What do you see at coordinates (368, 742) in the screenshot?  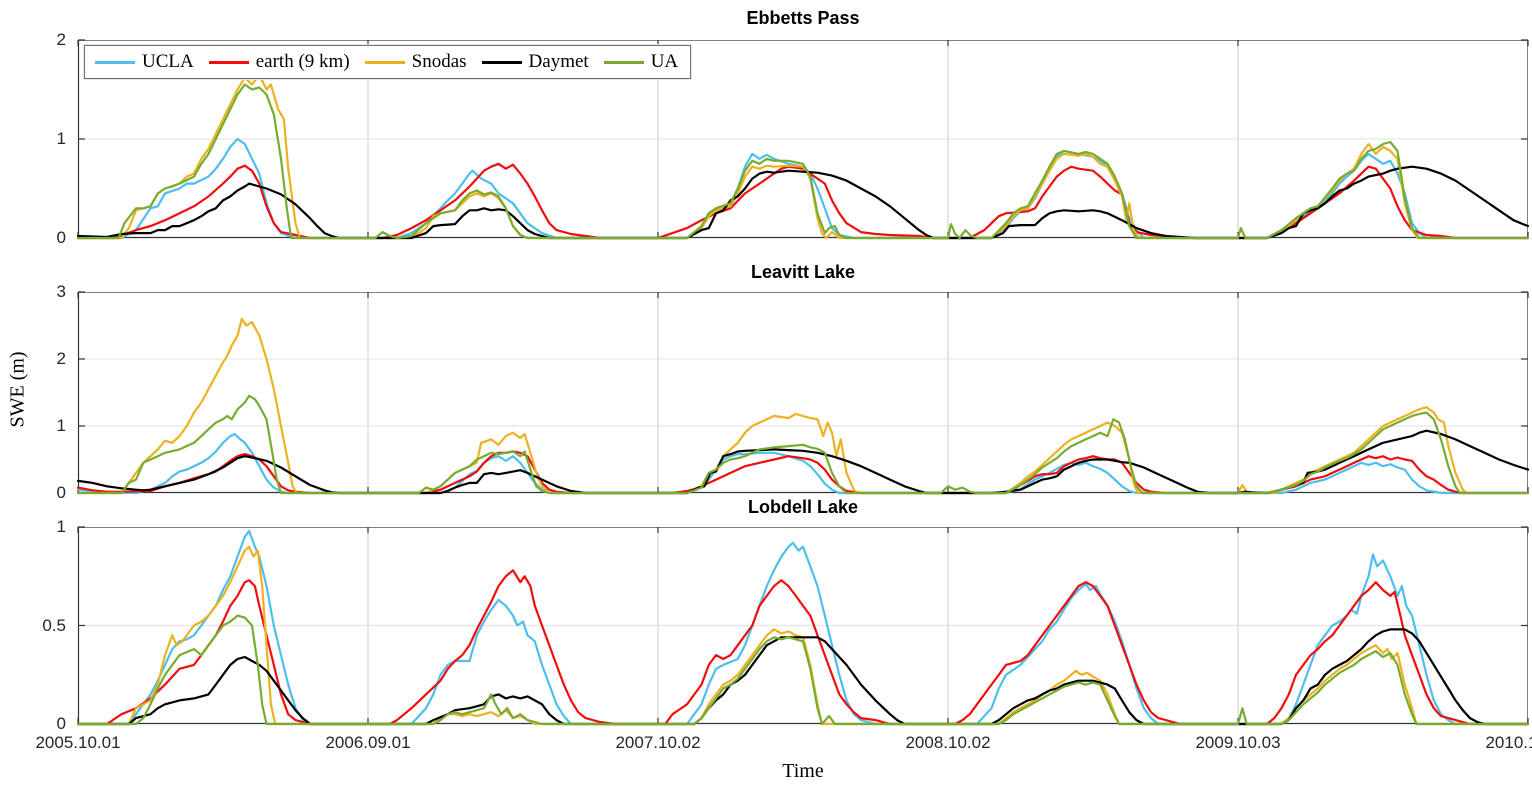 I see `x-tick-label: 2006.09.01` at bounding box center [368, 742].